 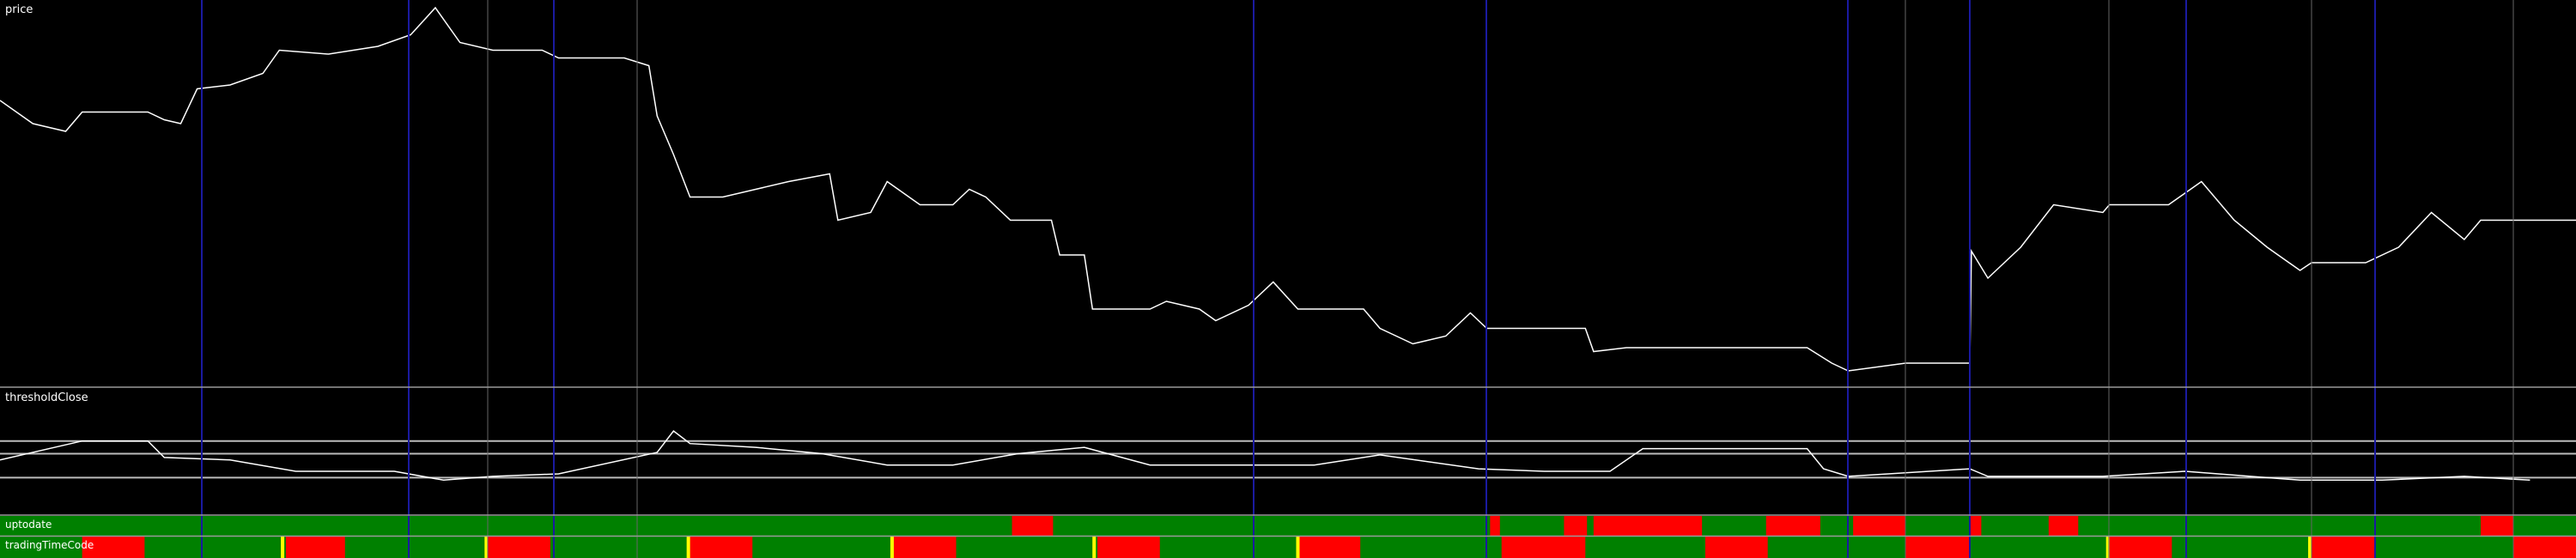 What do you see at coordinates (46, 398) in the screenshot?
I see `panel-title: thresholdClose` at bounding box center [46, 398].